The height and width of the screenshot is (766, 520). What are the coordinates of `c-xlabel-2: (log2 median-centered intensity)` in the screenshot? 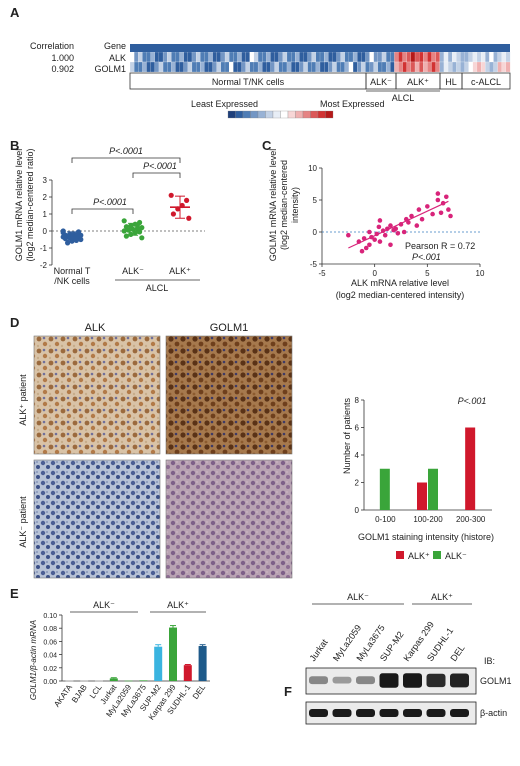 It's located at (400, 295).